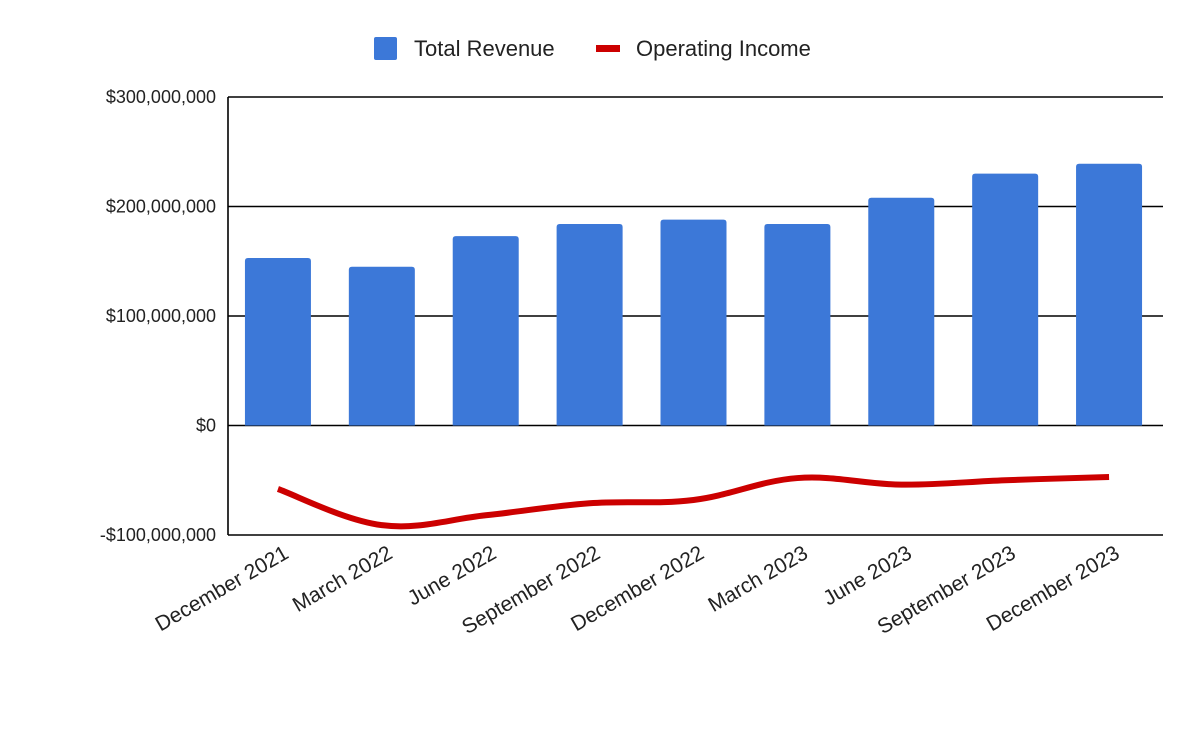  I want to click on y-tick-label: $0, so click(206, 426).